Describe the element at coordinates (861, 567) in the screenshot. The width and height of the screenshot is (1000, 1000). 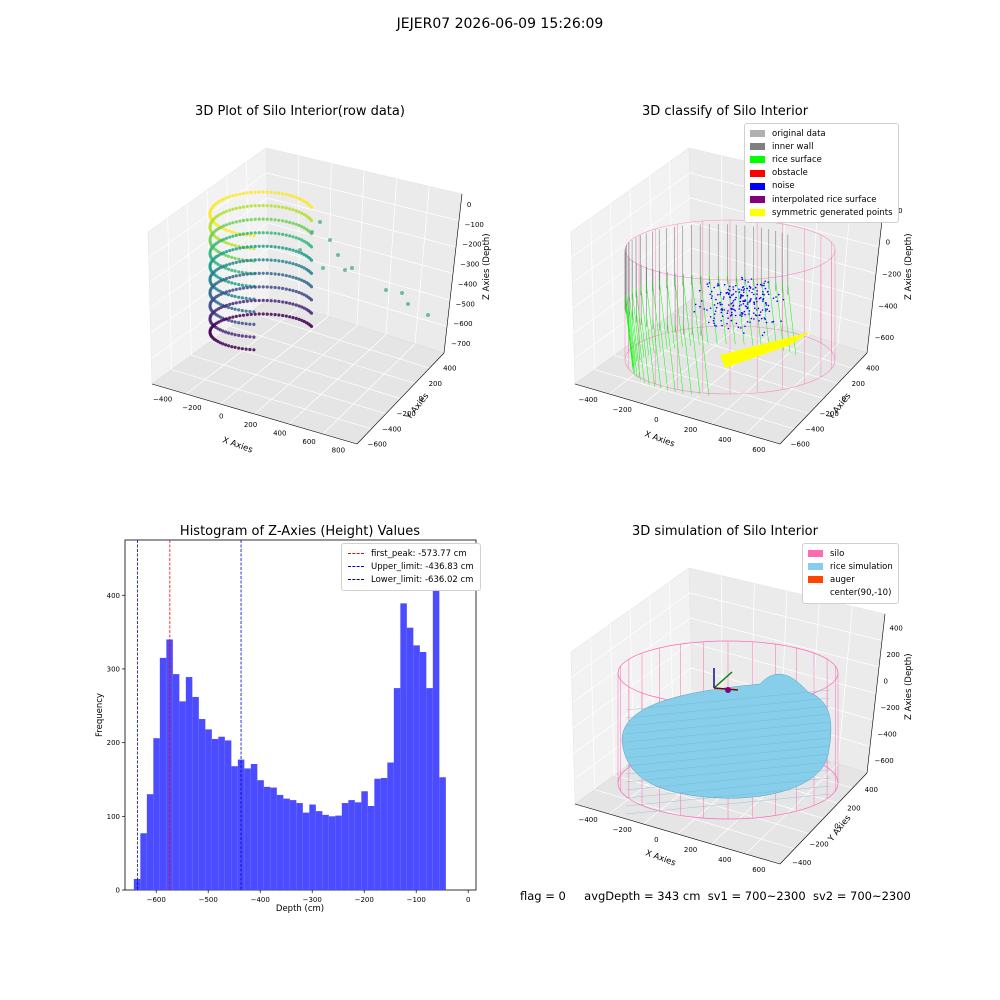
I see `legend-label: rice simulation` at that location.